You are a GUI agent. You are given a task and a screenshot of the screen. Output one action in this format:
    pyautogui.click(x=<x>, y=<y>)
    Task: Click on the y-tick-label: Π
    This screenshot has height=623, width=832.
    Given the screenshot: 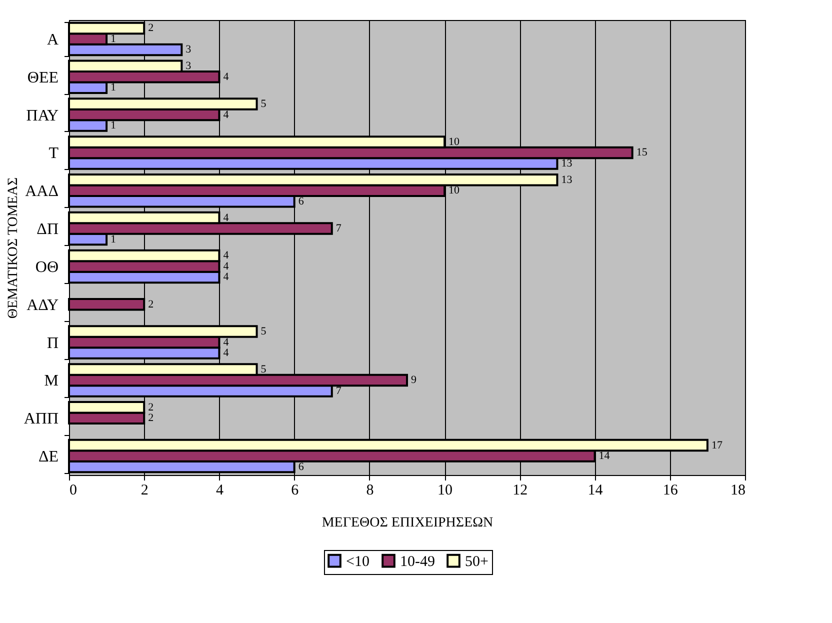 What is the action you would take?
    pyautogui.click(x=52, y=343)
    